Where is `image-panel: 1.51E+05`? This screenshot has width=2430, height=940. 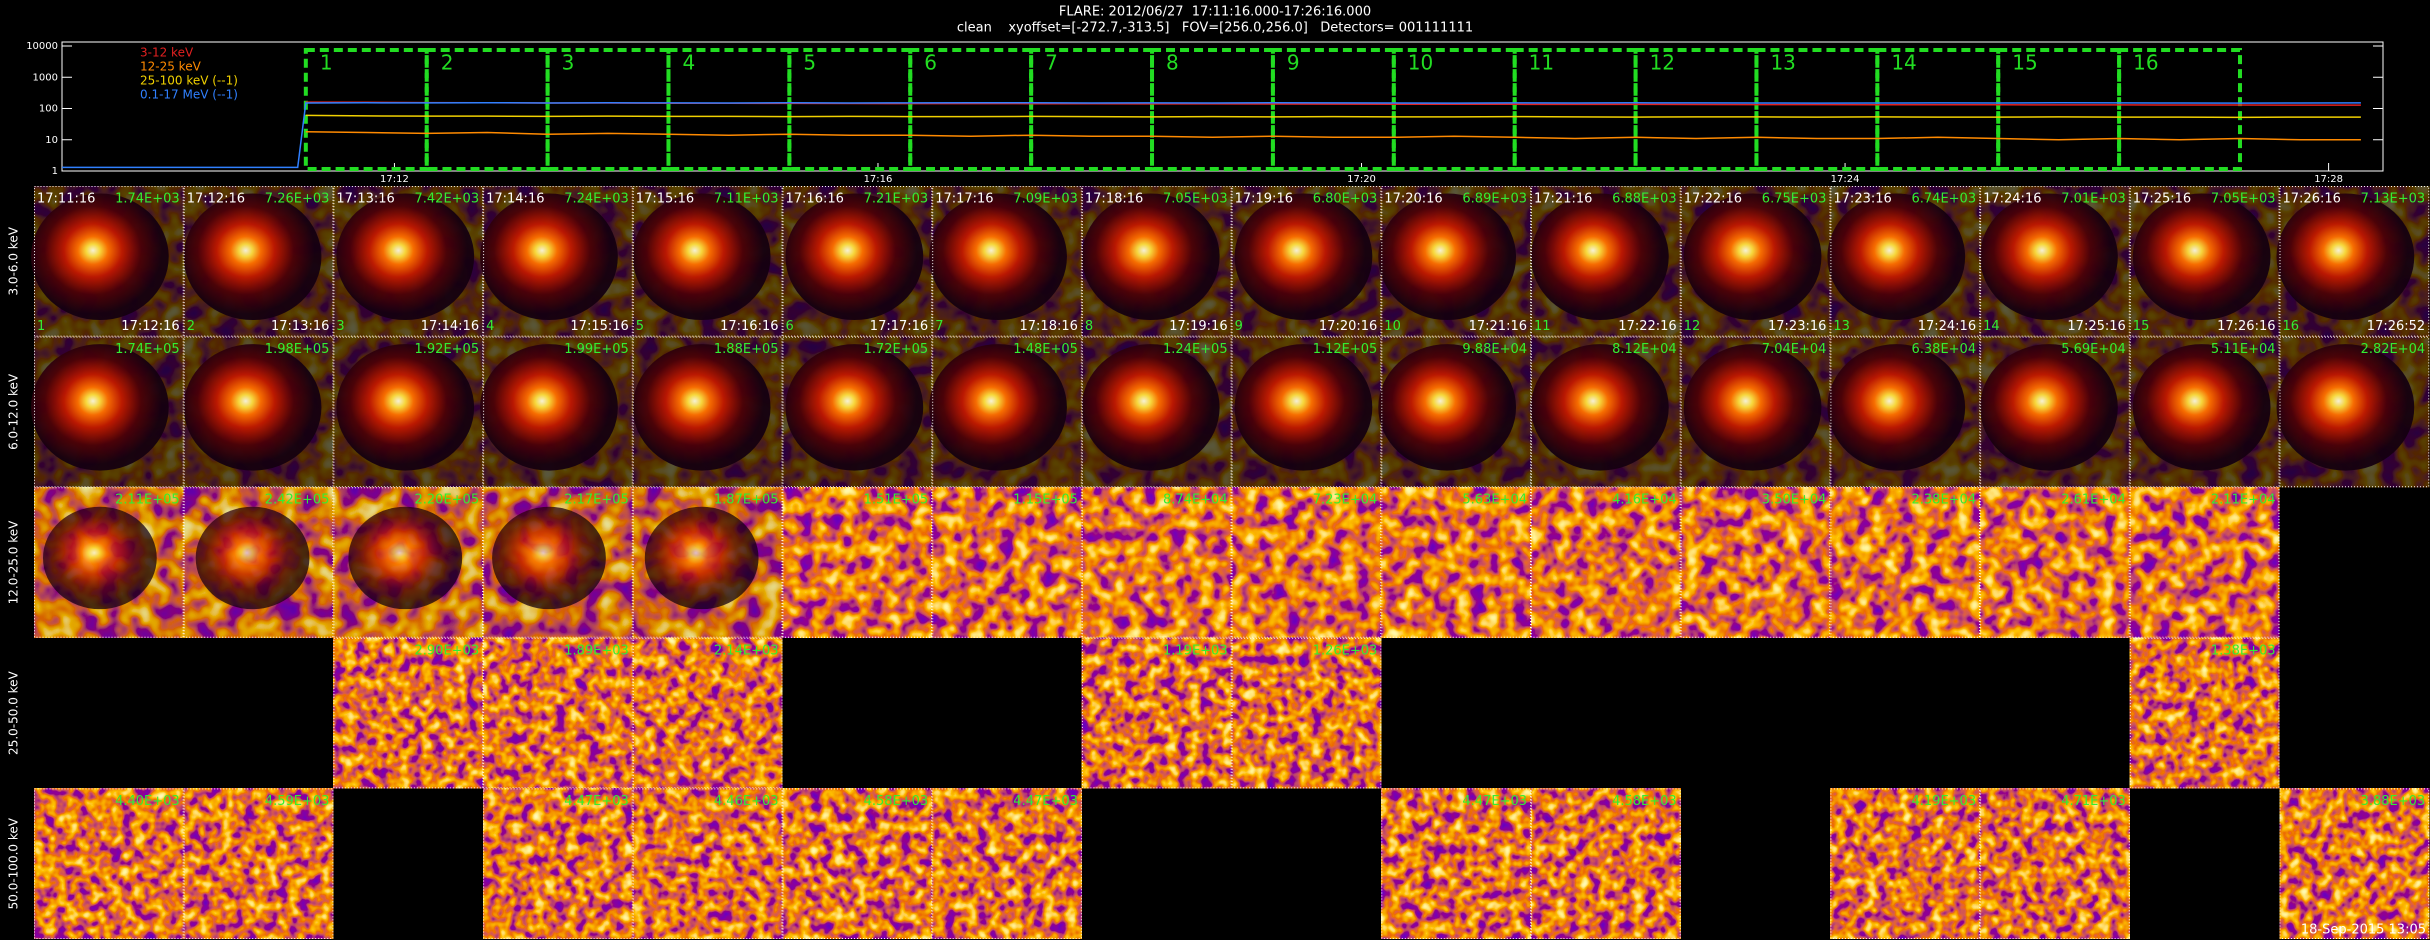
image-panel: 1.51E+05 is located at coordinates (857, 562).